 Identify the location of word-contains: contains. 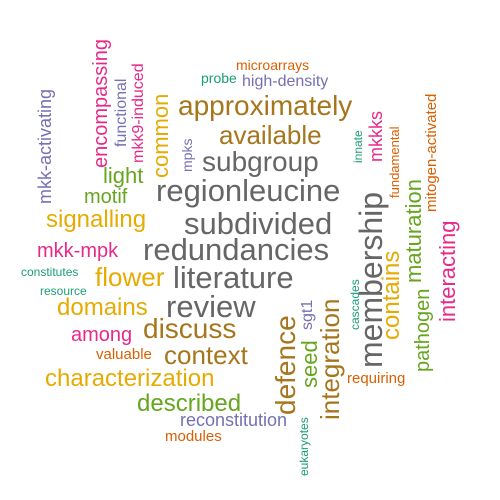
(391, 295).